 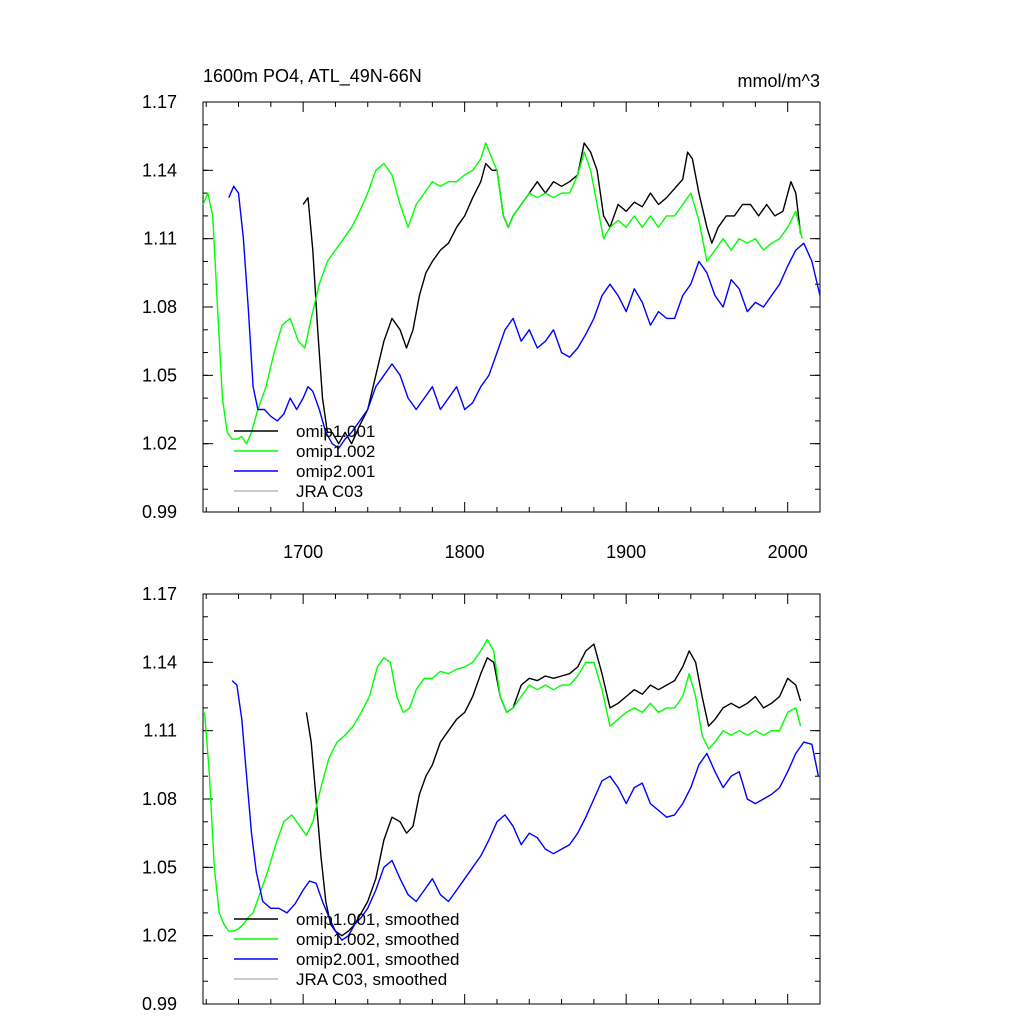 I want to click on legend-label: omip1.002, smoothed, so click(x=378, y=939).